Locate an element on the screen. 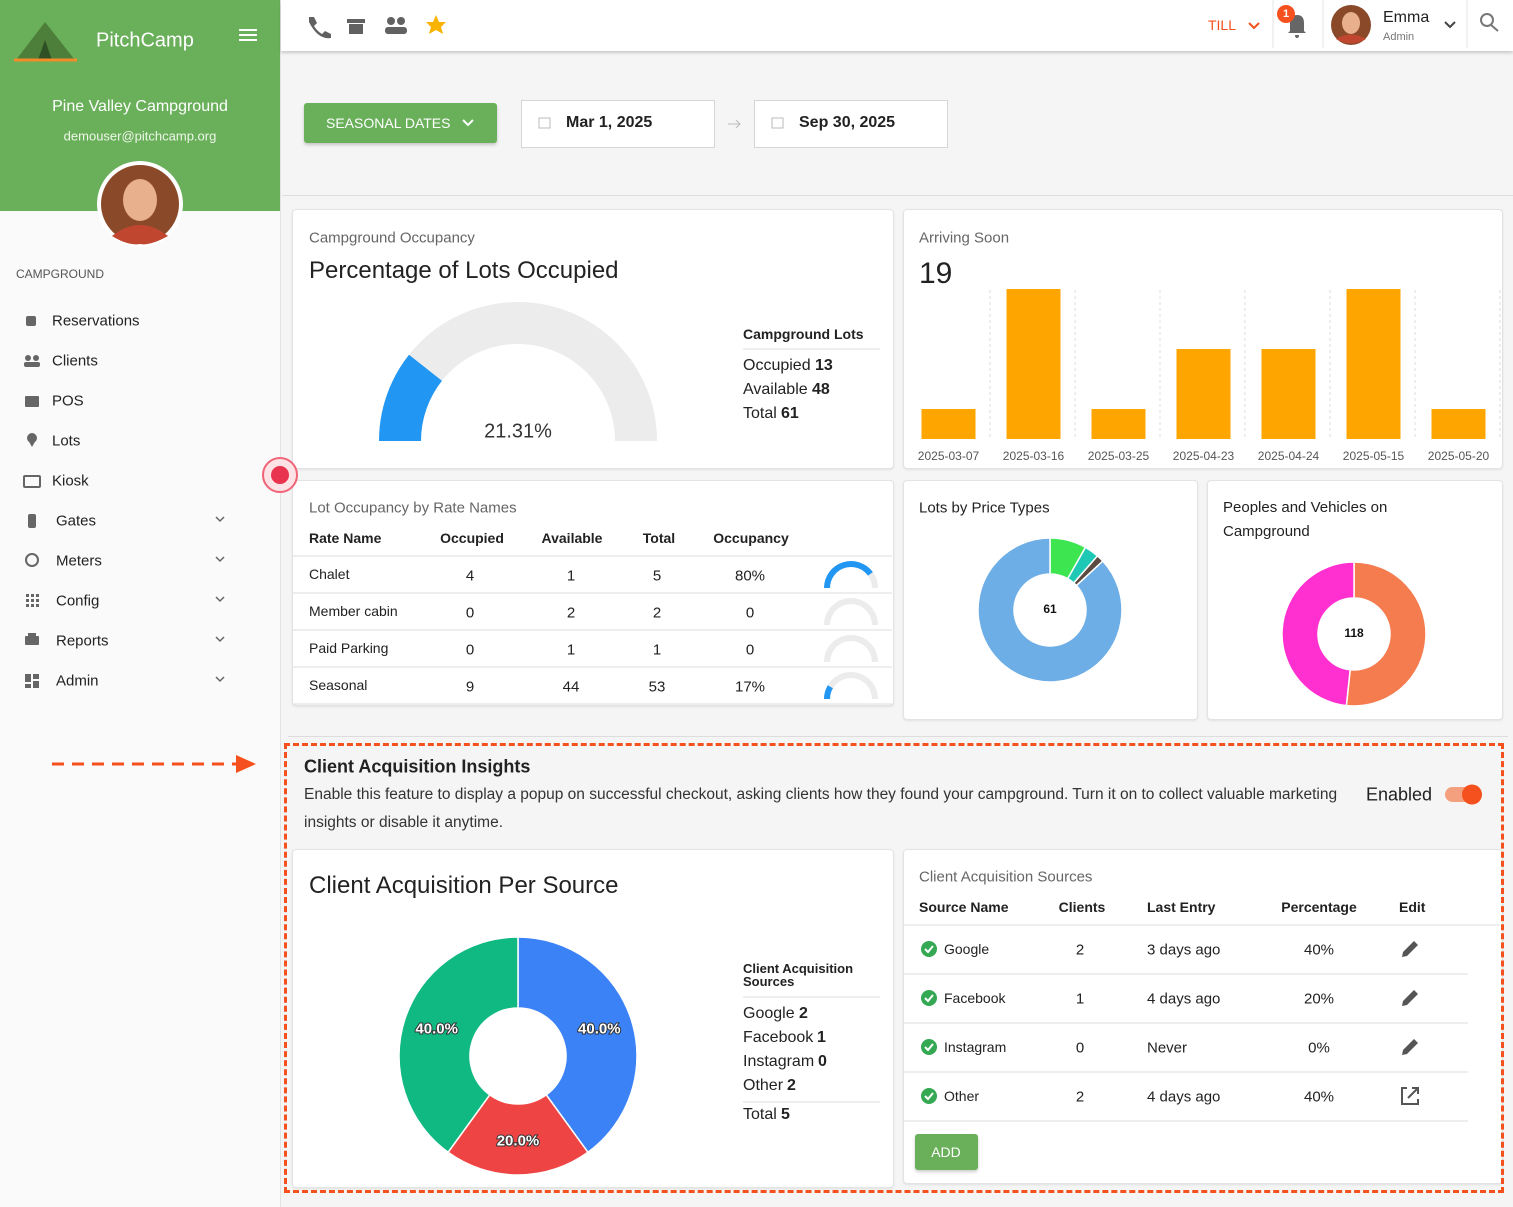  table-title: Lot Occupancy by Rate Names is located at coordinates (413, 508).